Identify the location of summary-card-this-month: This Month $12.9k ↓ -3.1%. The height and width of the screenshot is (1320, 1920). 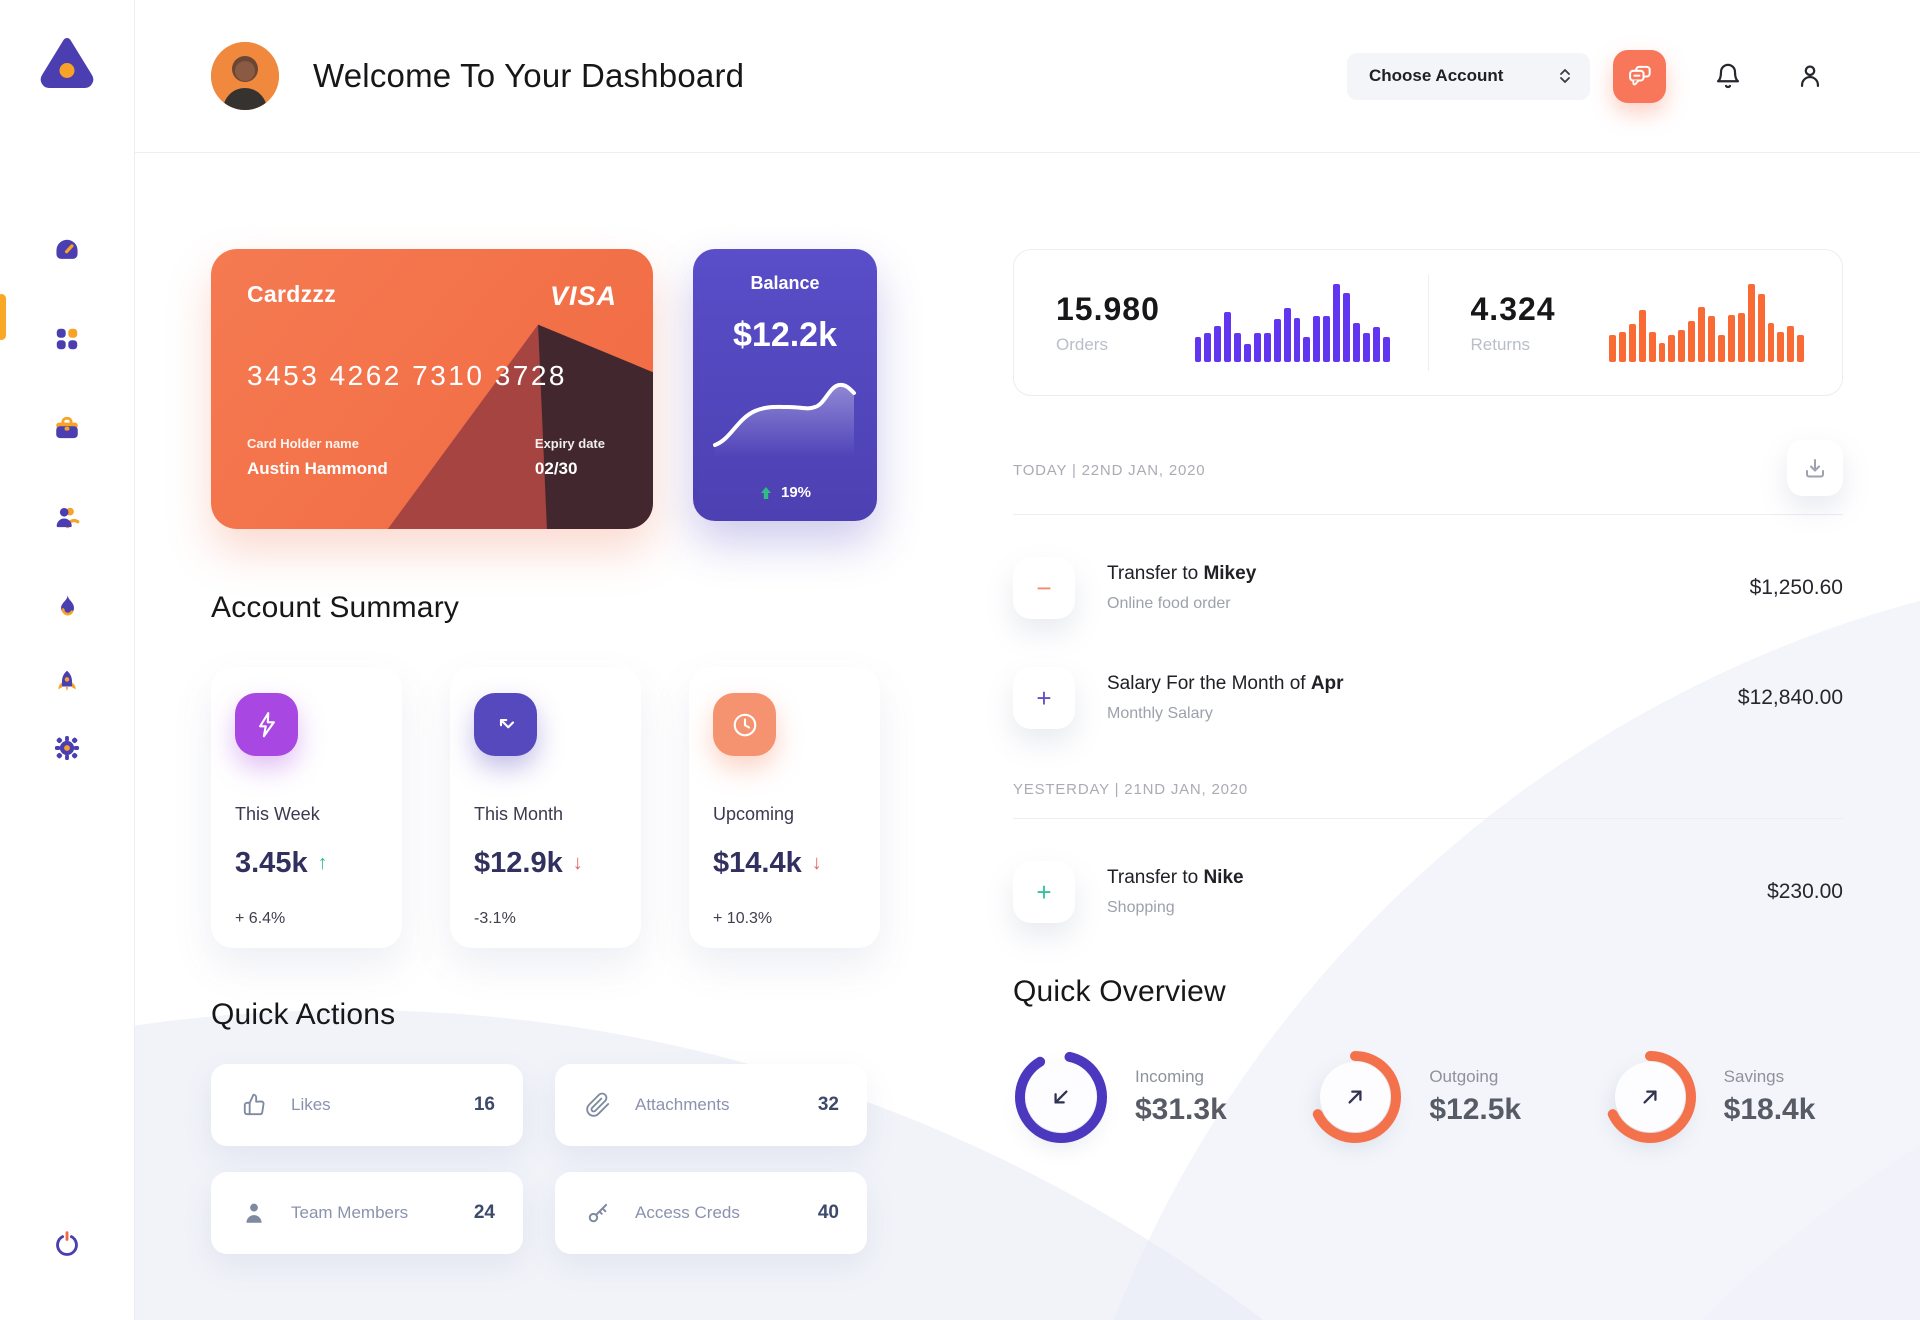
(545, 807).